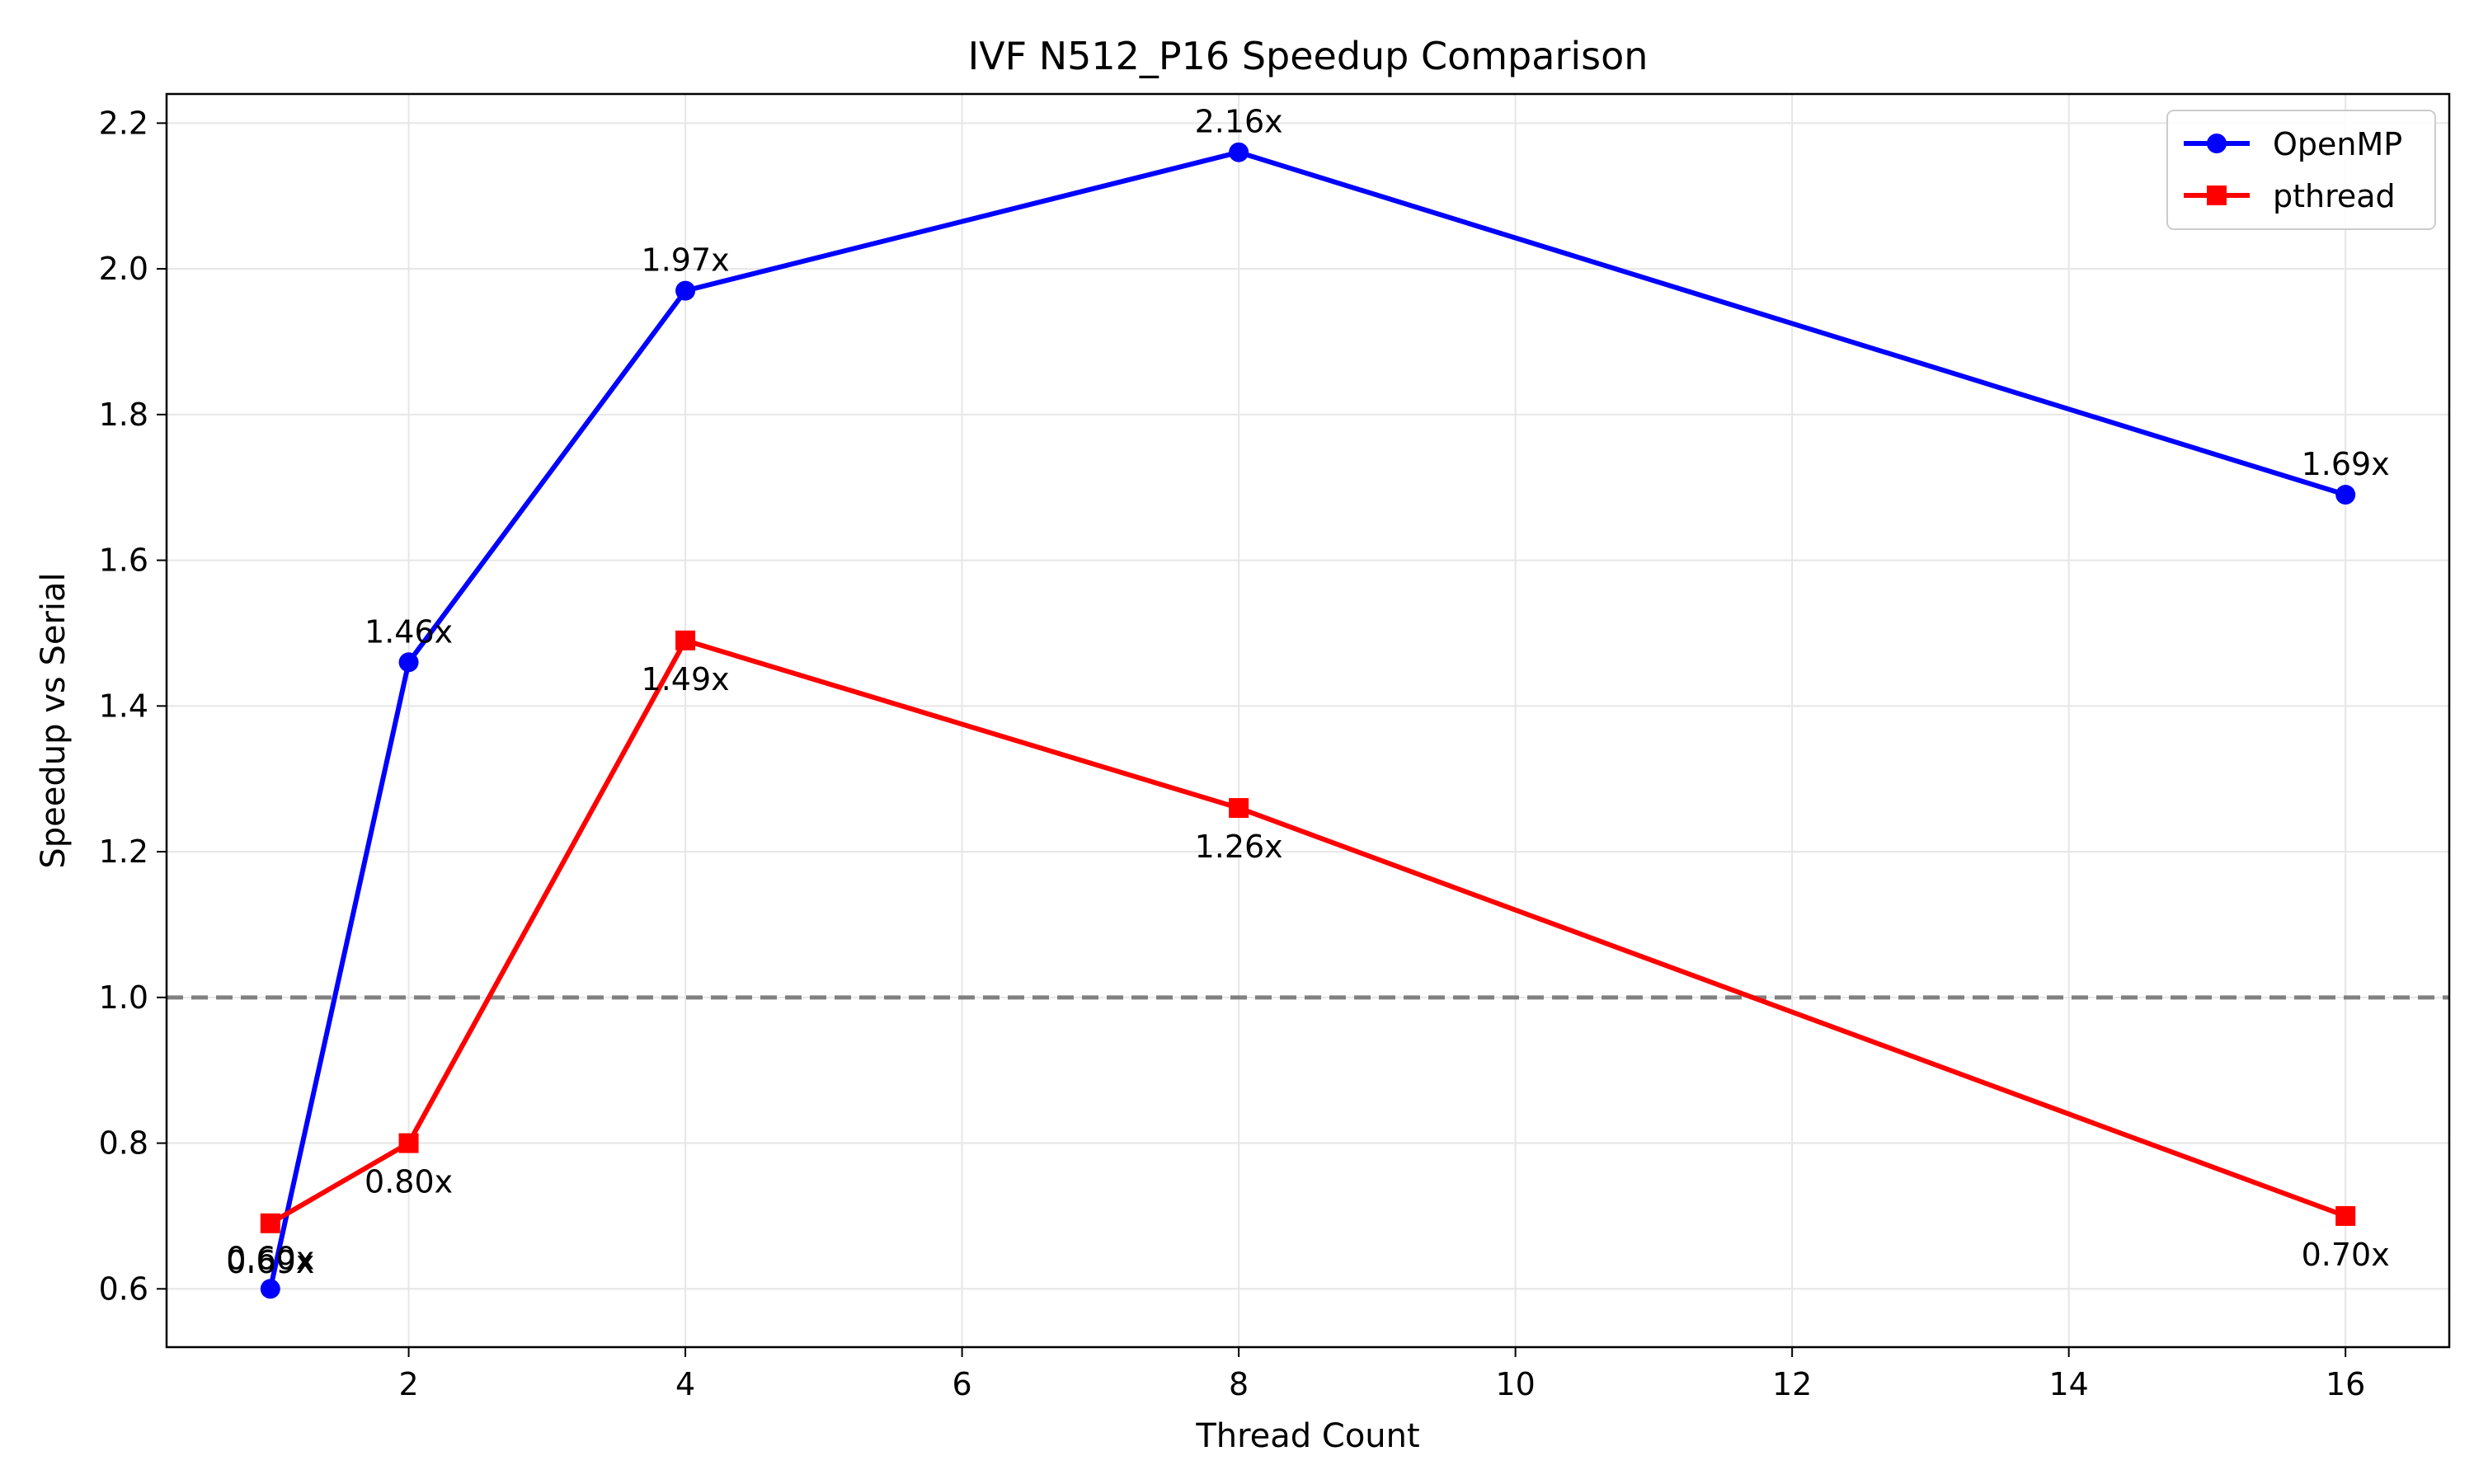 The height and width of the screenshot is (1484, 2474). What do you see at coordinates (1239, 1384) in the screenshot?
I see `x-tick-label: 8` at bounding box center [1239, 1384].